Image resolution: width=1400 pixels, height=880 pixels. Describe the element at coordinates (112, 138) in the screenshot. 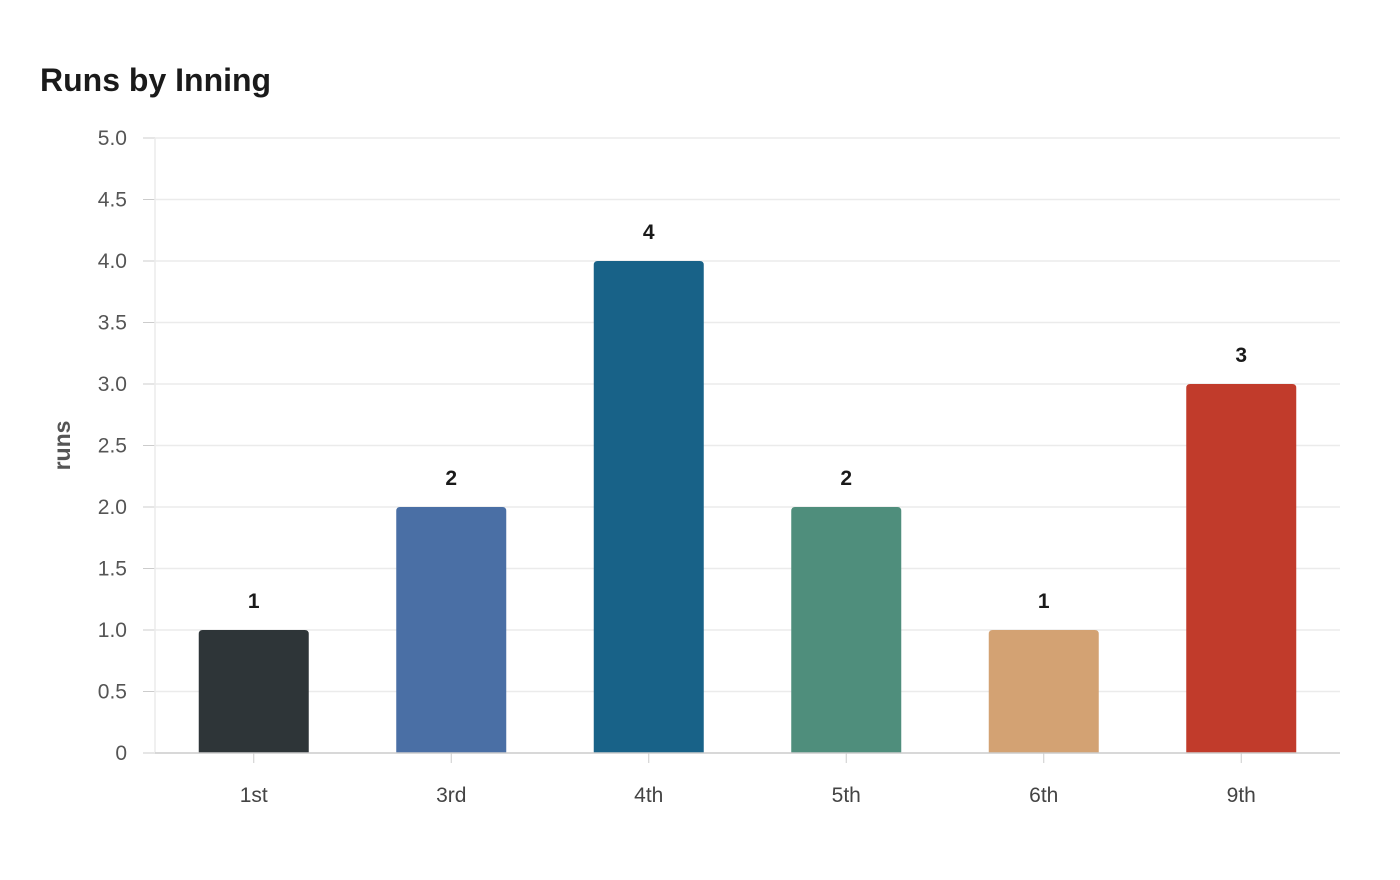

I see `y-tick-label: 5.0` at that location.